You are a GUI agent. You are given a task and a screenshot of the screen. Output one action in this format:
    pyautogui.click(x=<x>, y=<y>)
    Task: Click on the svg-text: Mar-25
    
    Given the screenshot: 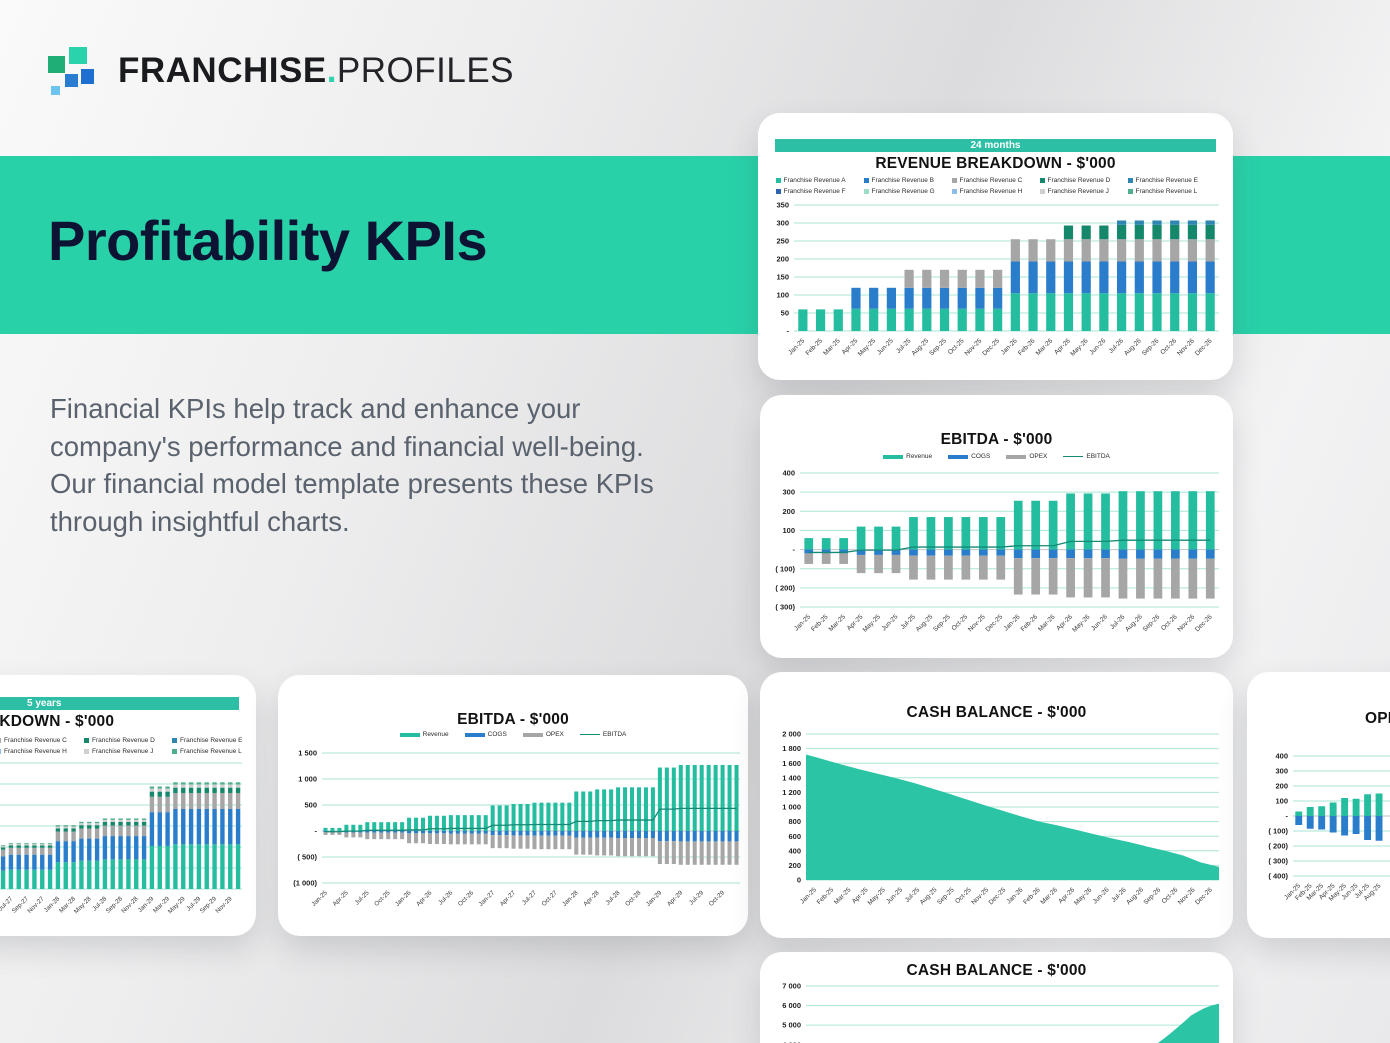 What is the action you would take?
    pyautogui.click(x=843, y=896)
    